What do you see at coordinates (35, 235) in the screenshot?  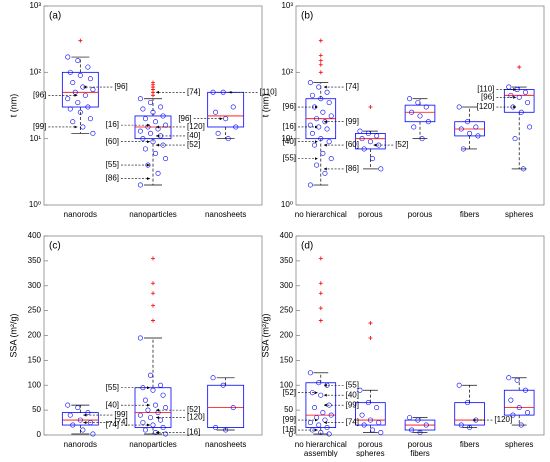 I see `y-tick-label: 400` at bounding box center [35, 235].